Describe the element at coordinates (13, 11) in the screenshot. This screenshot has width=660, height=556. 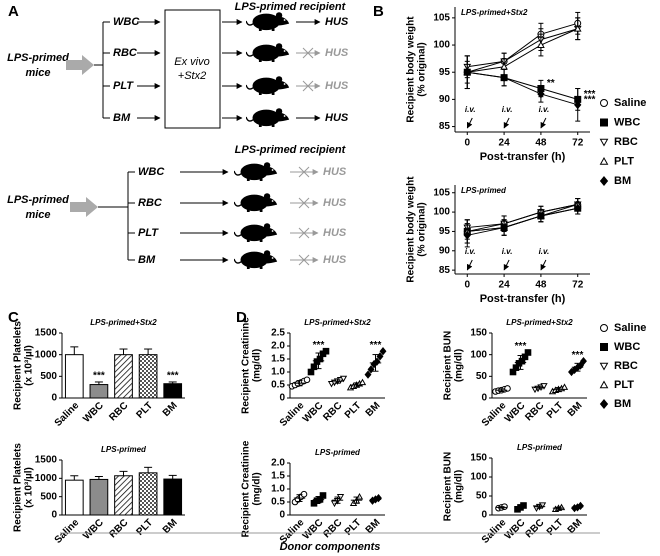
I see `panel-label: A` at that location.